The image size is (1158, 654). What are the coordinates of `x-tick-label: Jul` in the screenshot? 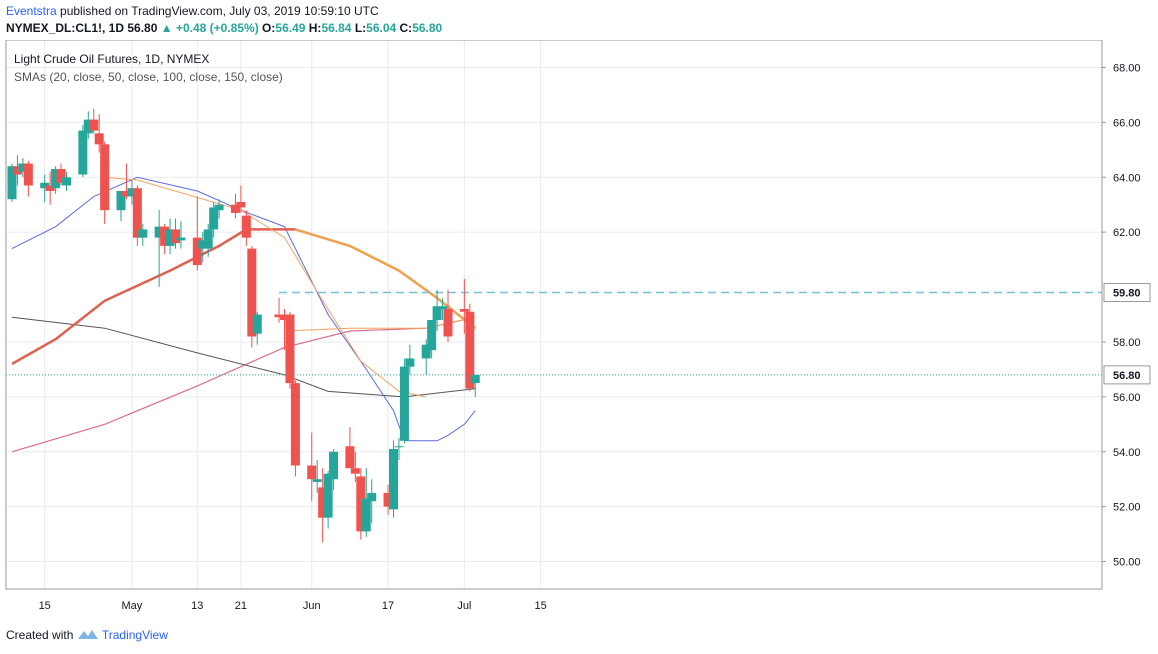 It's located at (464, 606).